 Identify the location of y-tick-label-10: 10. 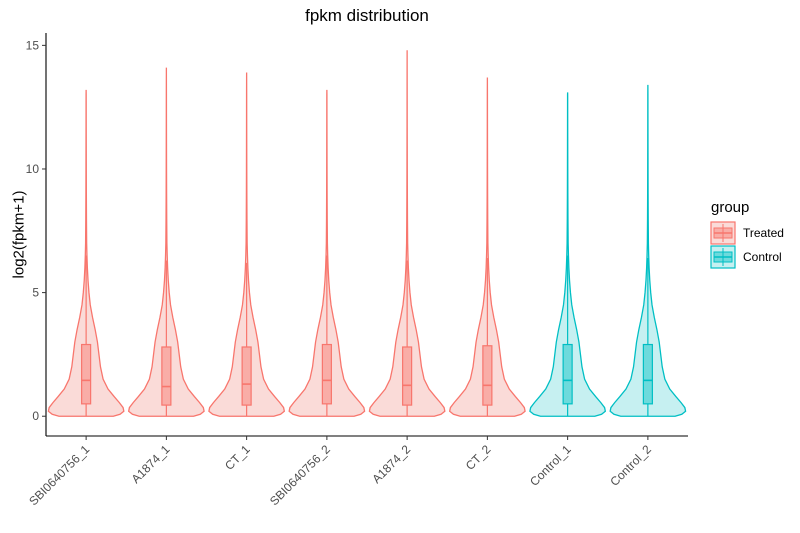
(33, 169).